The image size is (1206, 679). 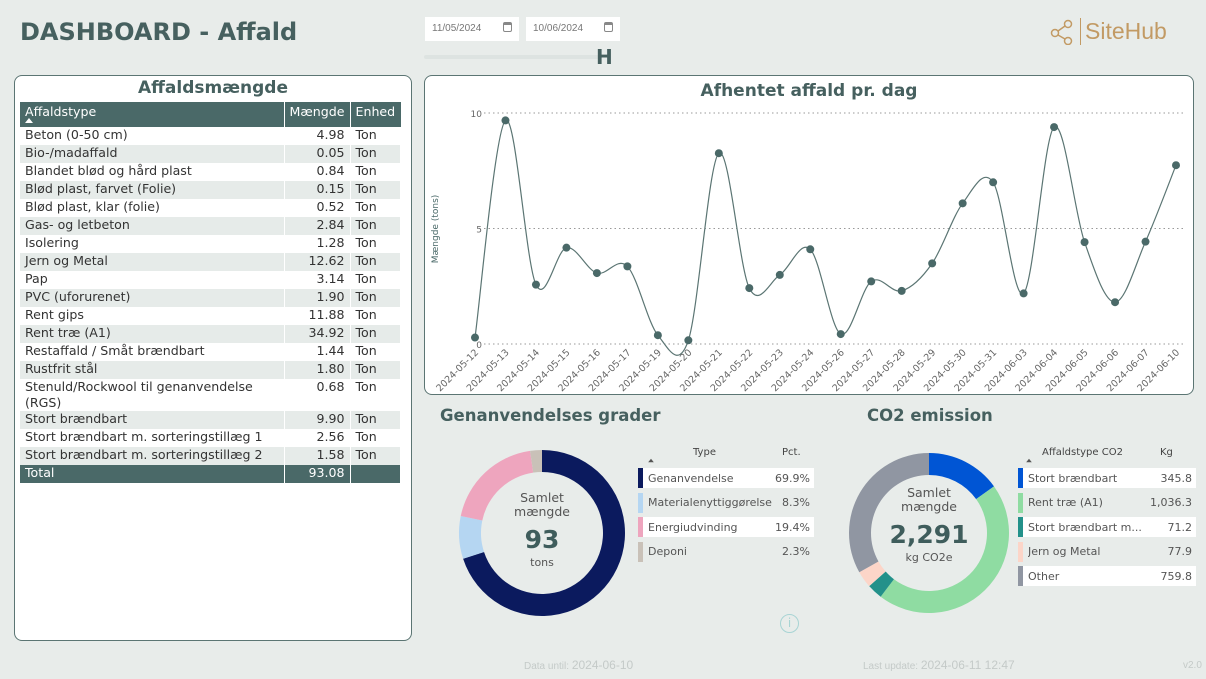 I want to click on table-row: Stort brændbart 9.90 Ton, so click(x=210, y=420).